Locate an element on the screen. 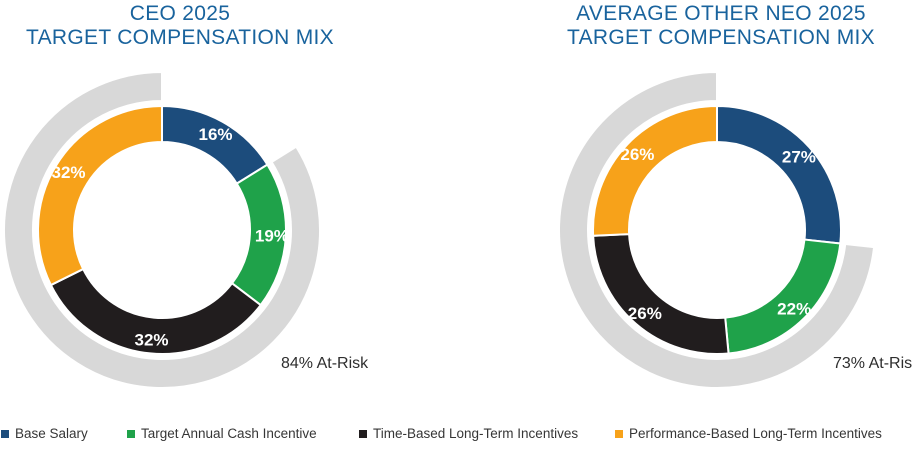  legend-item-target-annual-cash-incentive: Target Annual Cash Incentive is located at coordinates (222, 433).